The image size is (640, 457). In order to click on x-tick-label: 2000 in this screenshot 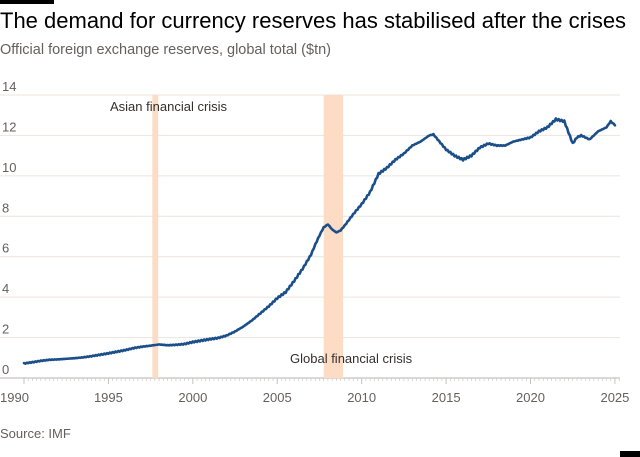, I will do `click(192, 397)`.